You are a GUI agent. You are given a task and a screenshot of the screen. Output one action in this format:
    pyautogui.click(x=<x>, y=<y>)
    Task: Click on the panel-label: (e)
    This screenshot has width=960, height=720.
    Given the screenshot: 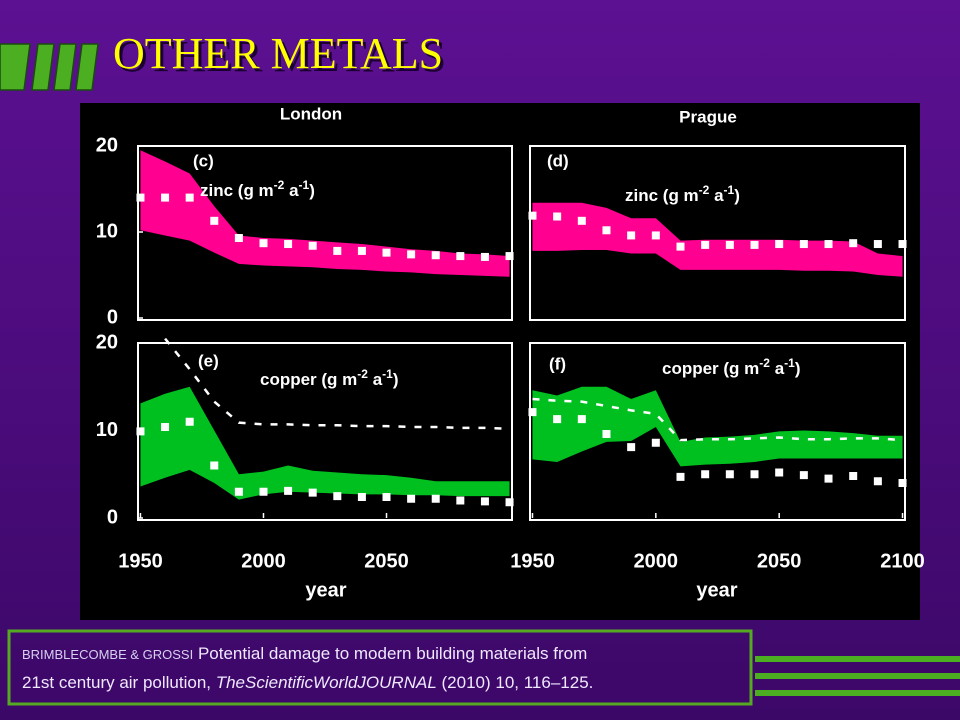 What is the action you would take?
    pyautogui.click(x=208, y=360)
    